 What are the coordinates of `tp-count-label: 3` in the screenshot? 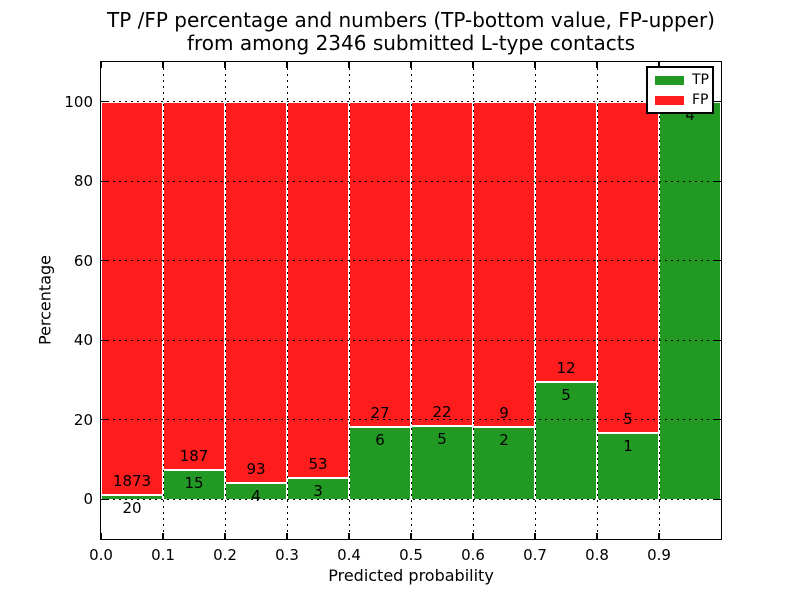 It's located at (318, 490).